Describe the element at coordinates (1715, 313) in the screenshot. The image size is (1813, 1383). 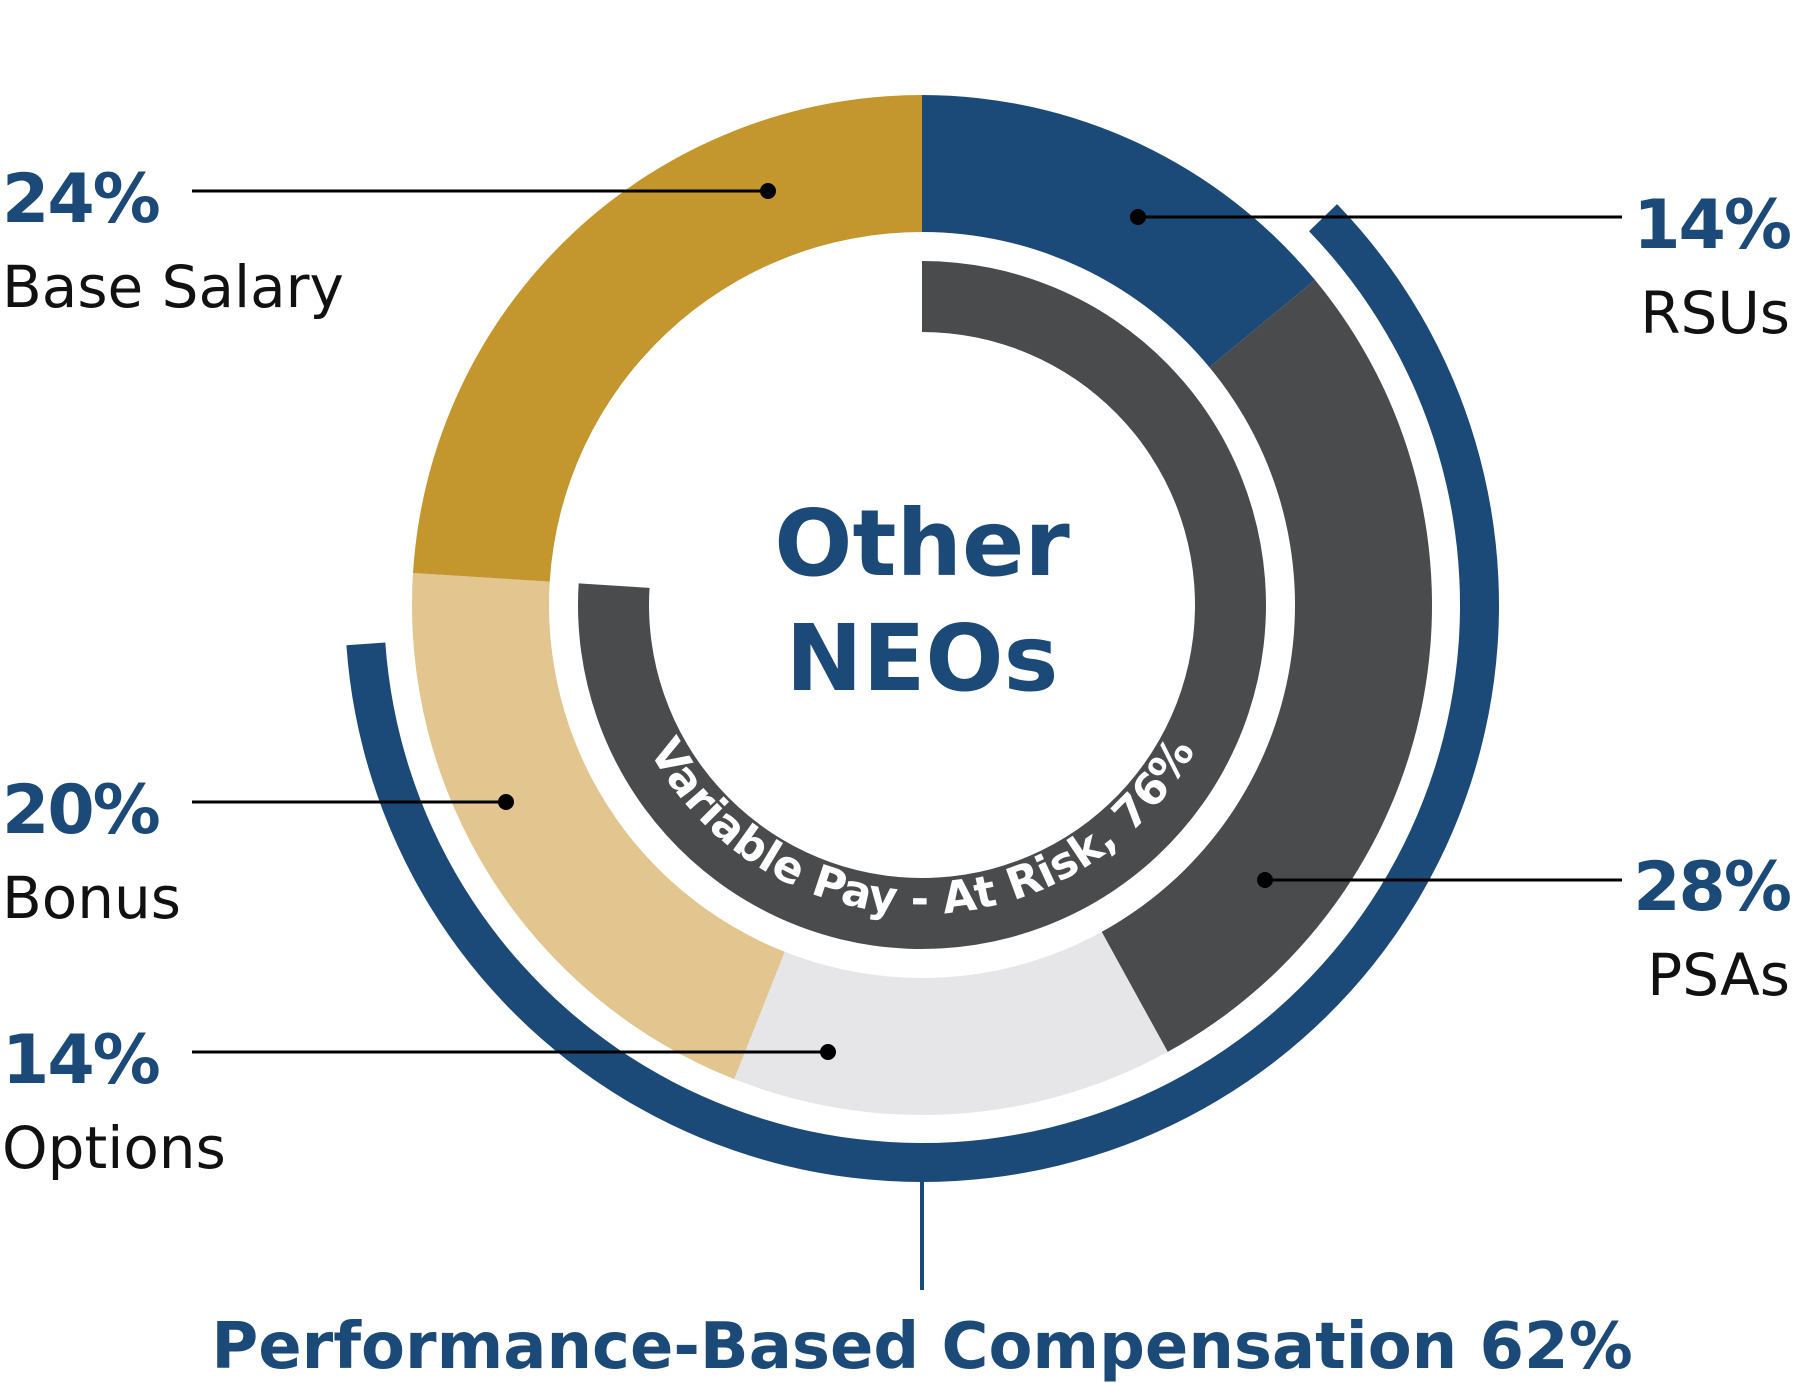
I see `legend-rsus-name: RSUs` at that location.